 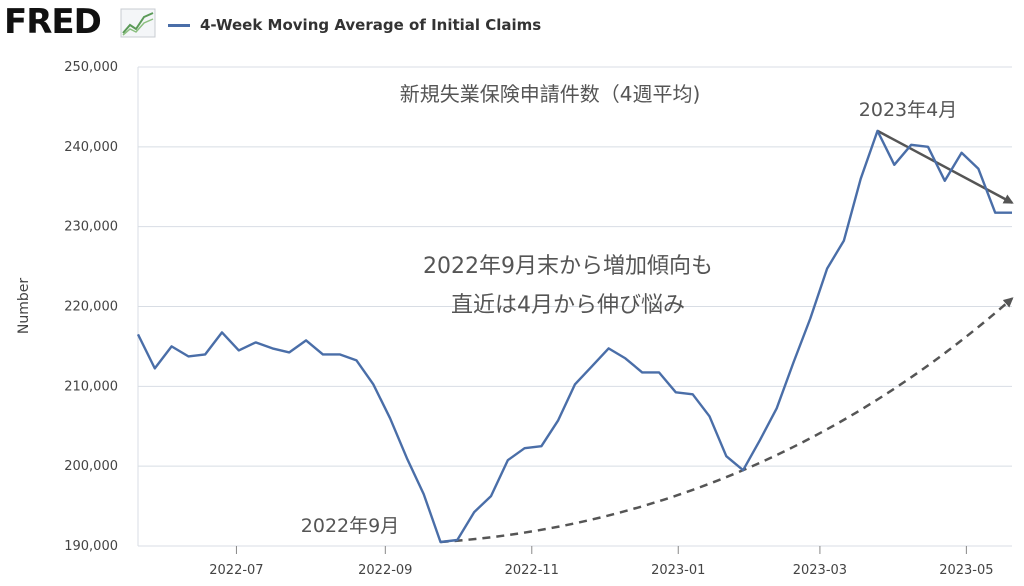 I want to click on y-tick-label: 200,000, so click(x=91, y=466).